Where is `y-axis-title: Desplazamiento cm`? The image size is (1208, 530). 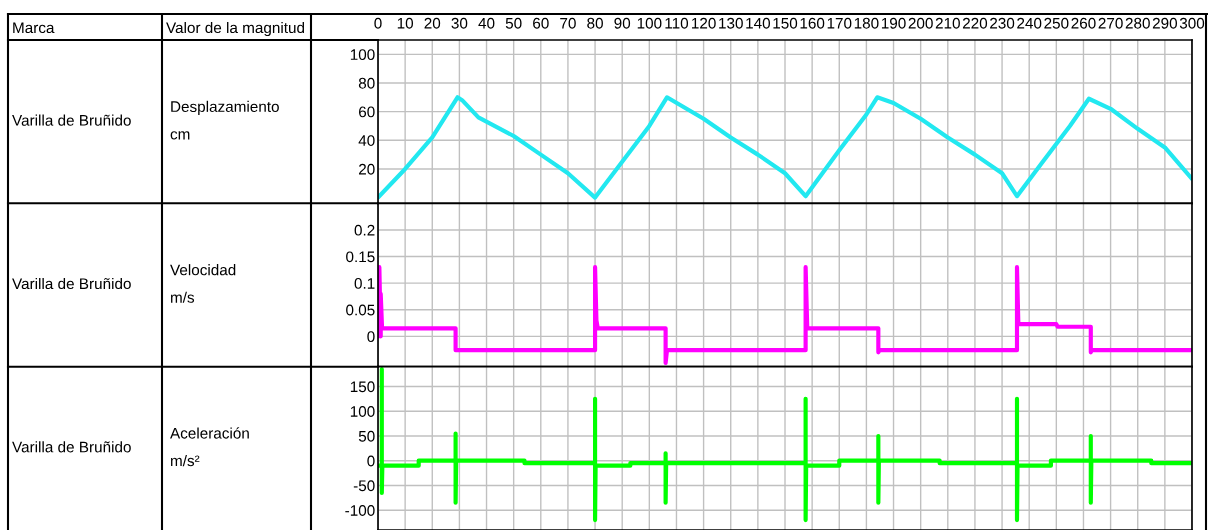
y-axis-title: Desplazamiento cm is located at coordinates (224, 120).